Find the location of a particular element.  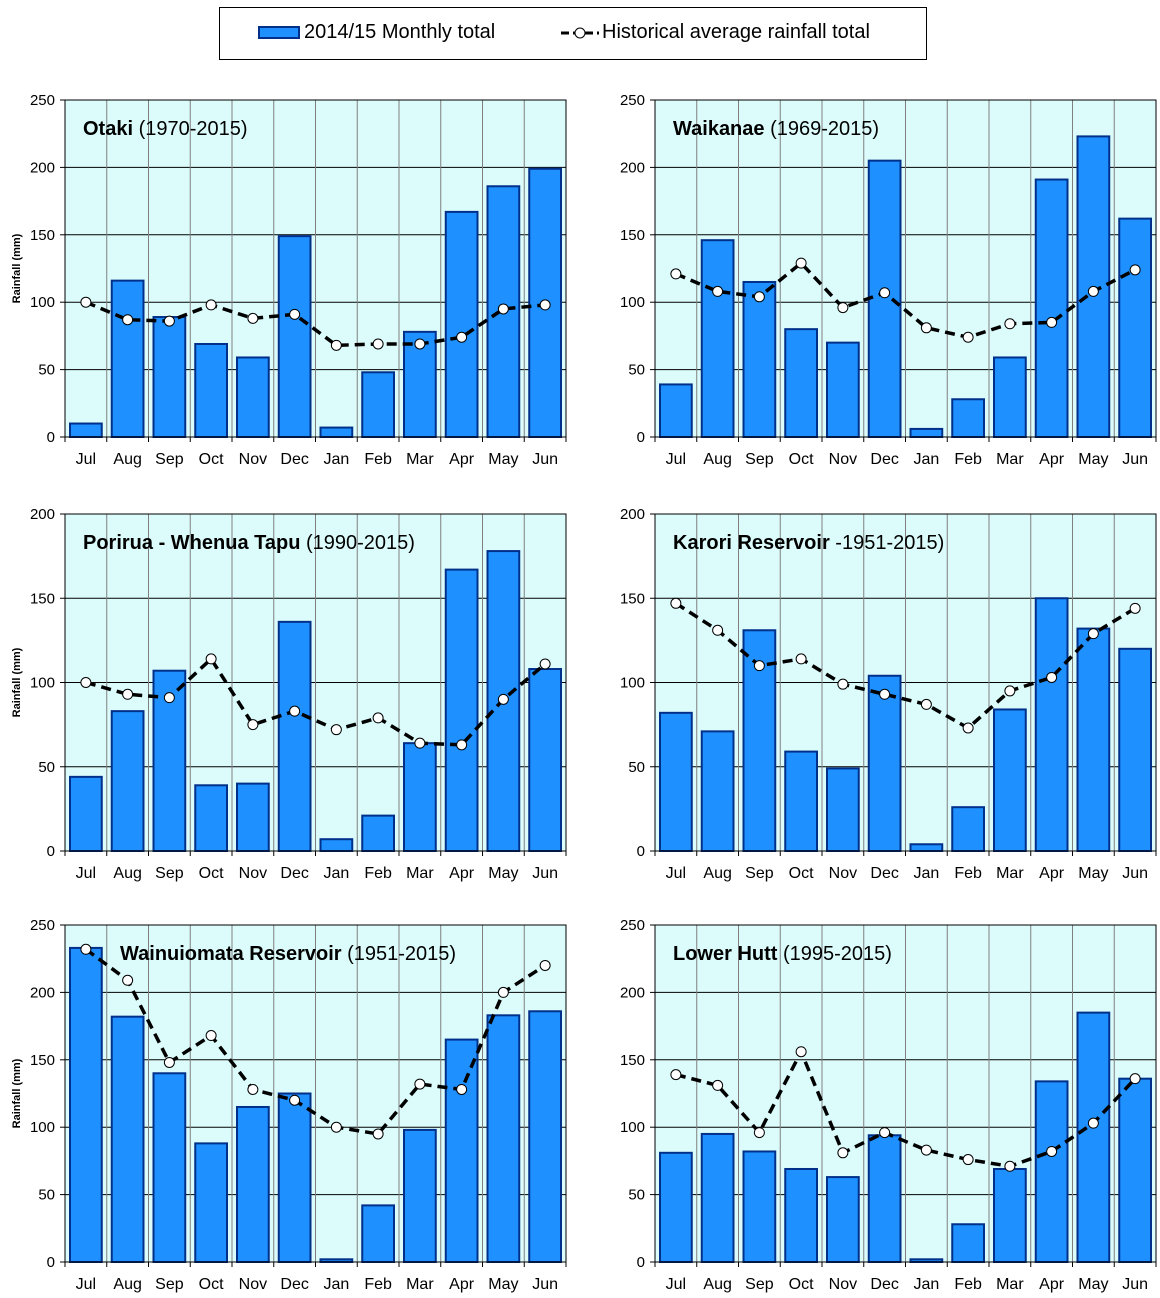

x-tick-label: Nov is located at coordinates (843, 459).